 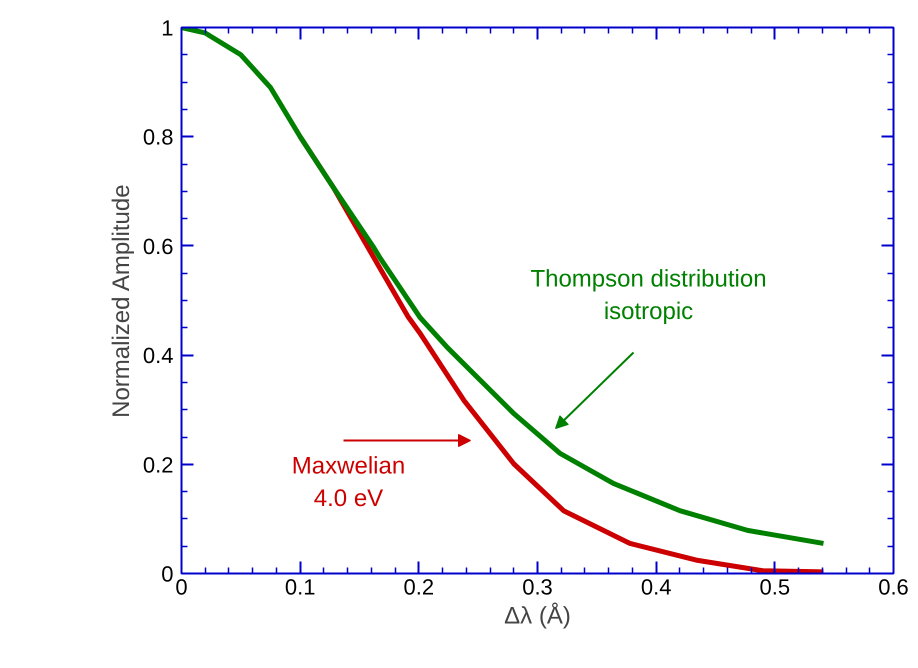 I want to click on annotation: Thompson distribution isotropic, so click(x=648, y=295).